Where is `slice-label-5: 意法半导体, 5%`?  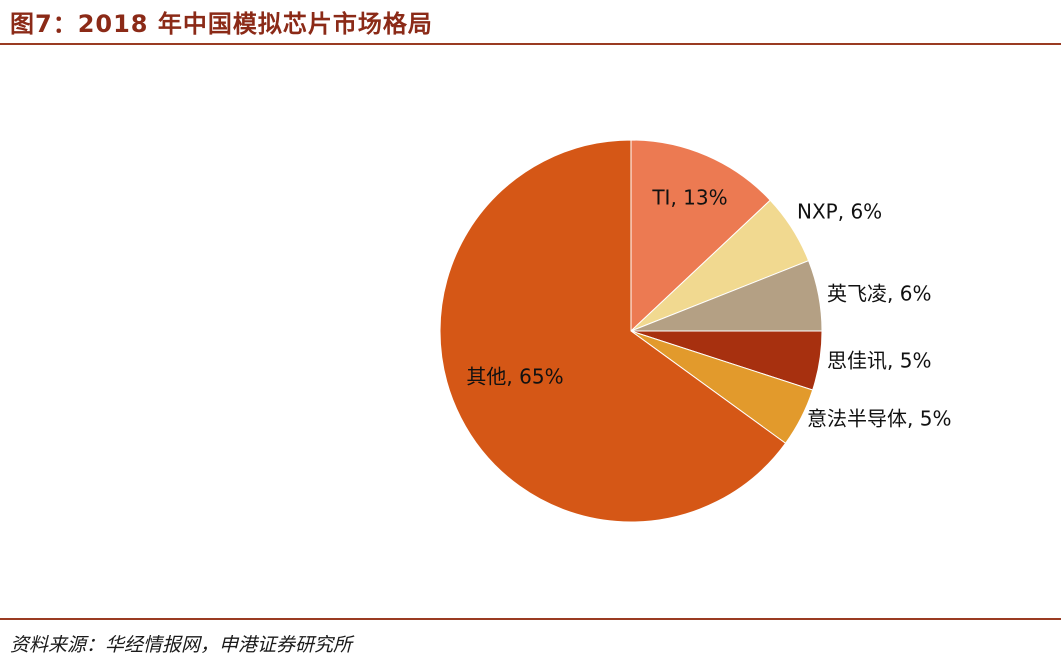
slice-label-5: 意法半导体, 5% is located at coordinates (879, 419).